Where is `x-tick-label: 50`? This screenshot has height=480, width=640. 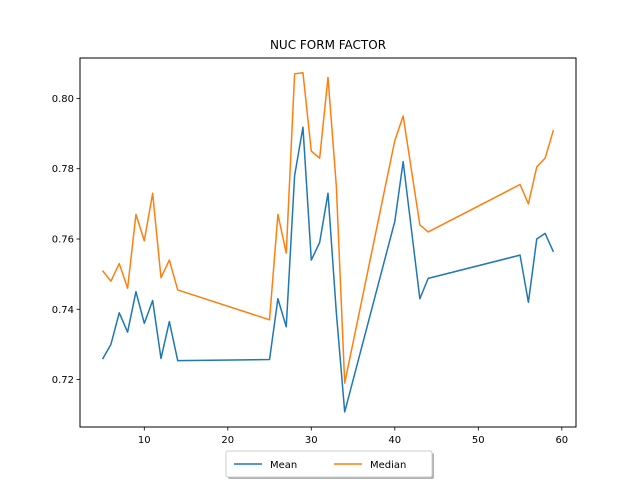
x-tick-label: 50 is located at coordinates (478, 440).